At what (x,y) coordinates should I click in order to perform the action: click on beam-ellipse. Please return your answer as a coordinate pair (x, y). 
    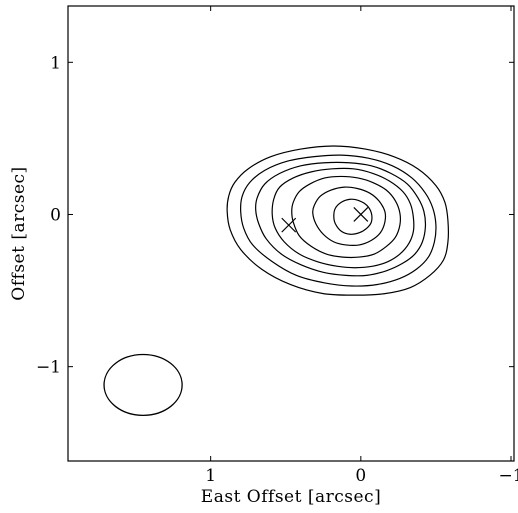
    Looking at the image, I should click on (143, 384).